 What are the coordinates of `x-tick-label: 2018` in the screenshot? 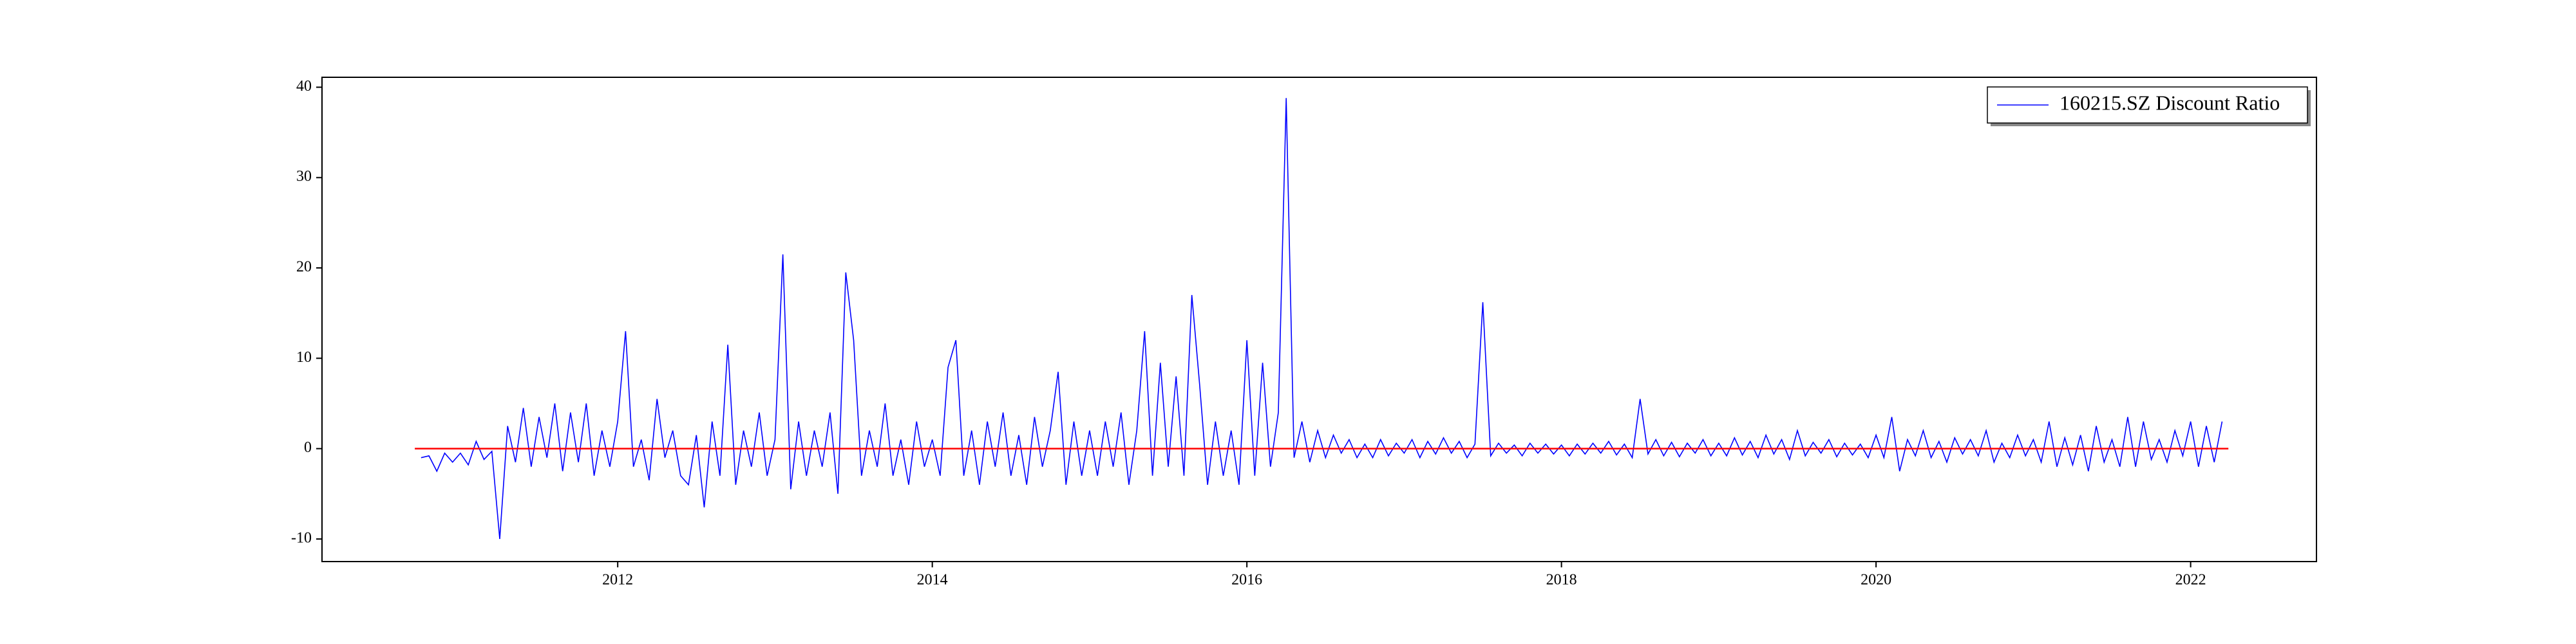 It's located at (1562, 580).